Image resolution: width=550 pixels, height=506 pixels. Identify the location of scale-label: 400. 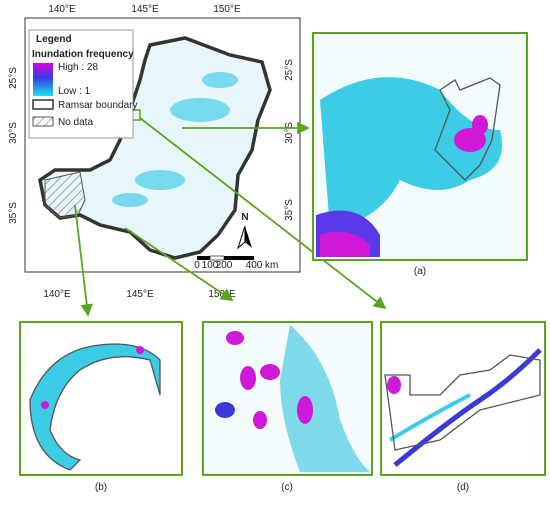
(254, 265).